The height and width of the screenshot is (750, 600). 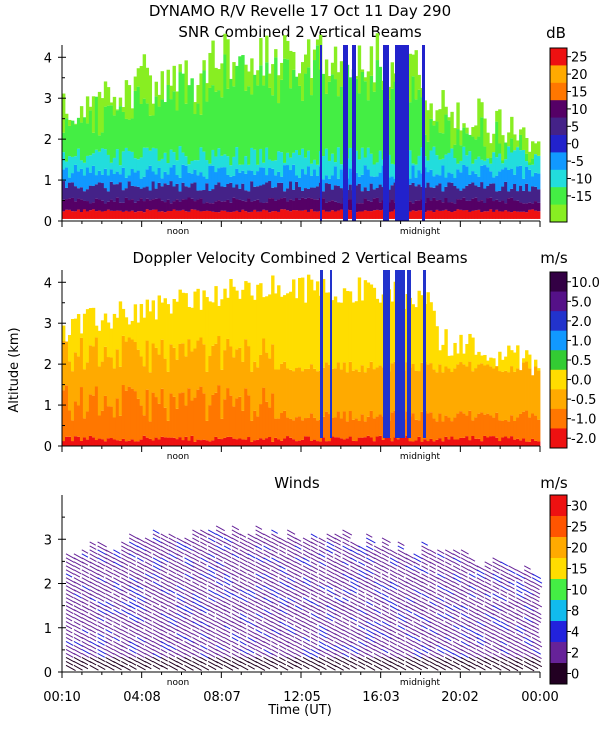 I want to click on snr-column, so click(x=423, y=133).